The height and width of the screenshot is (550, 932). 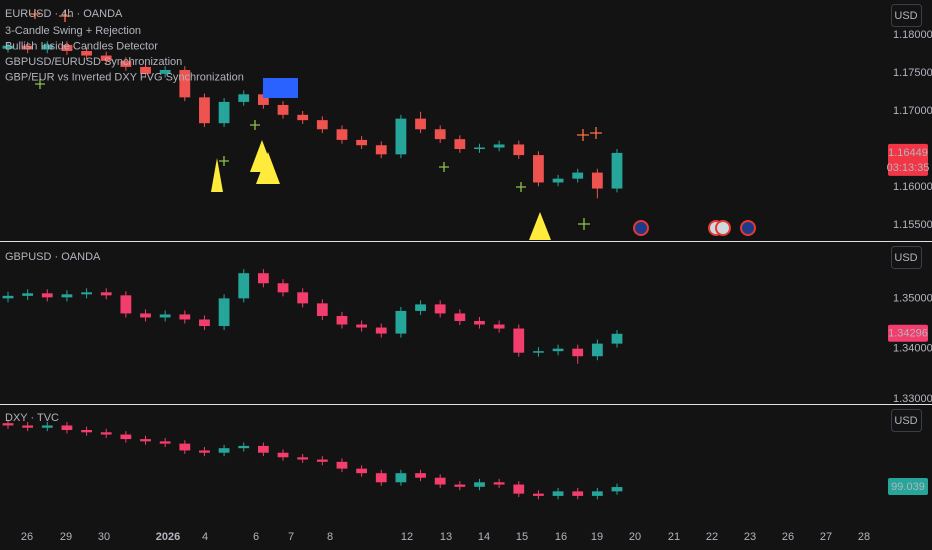 What do you see at coordinates (104, 537) in the screenshot?
I see `x-tick-label: 30` at bounding box center [104, 537].